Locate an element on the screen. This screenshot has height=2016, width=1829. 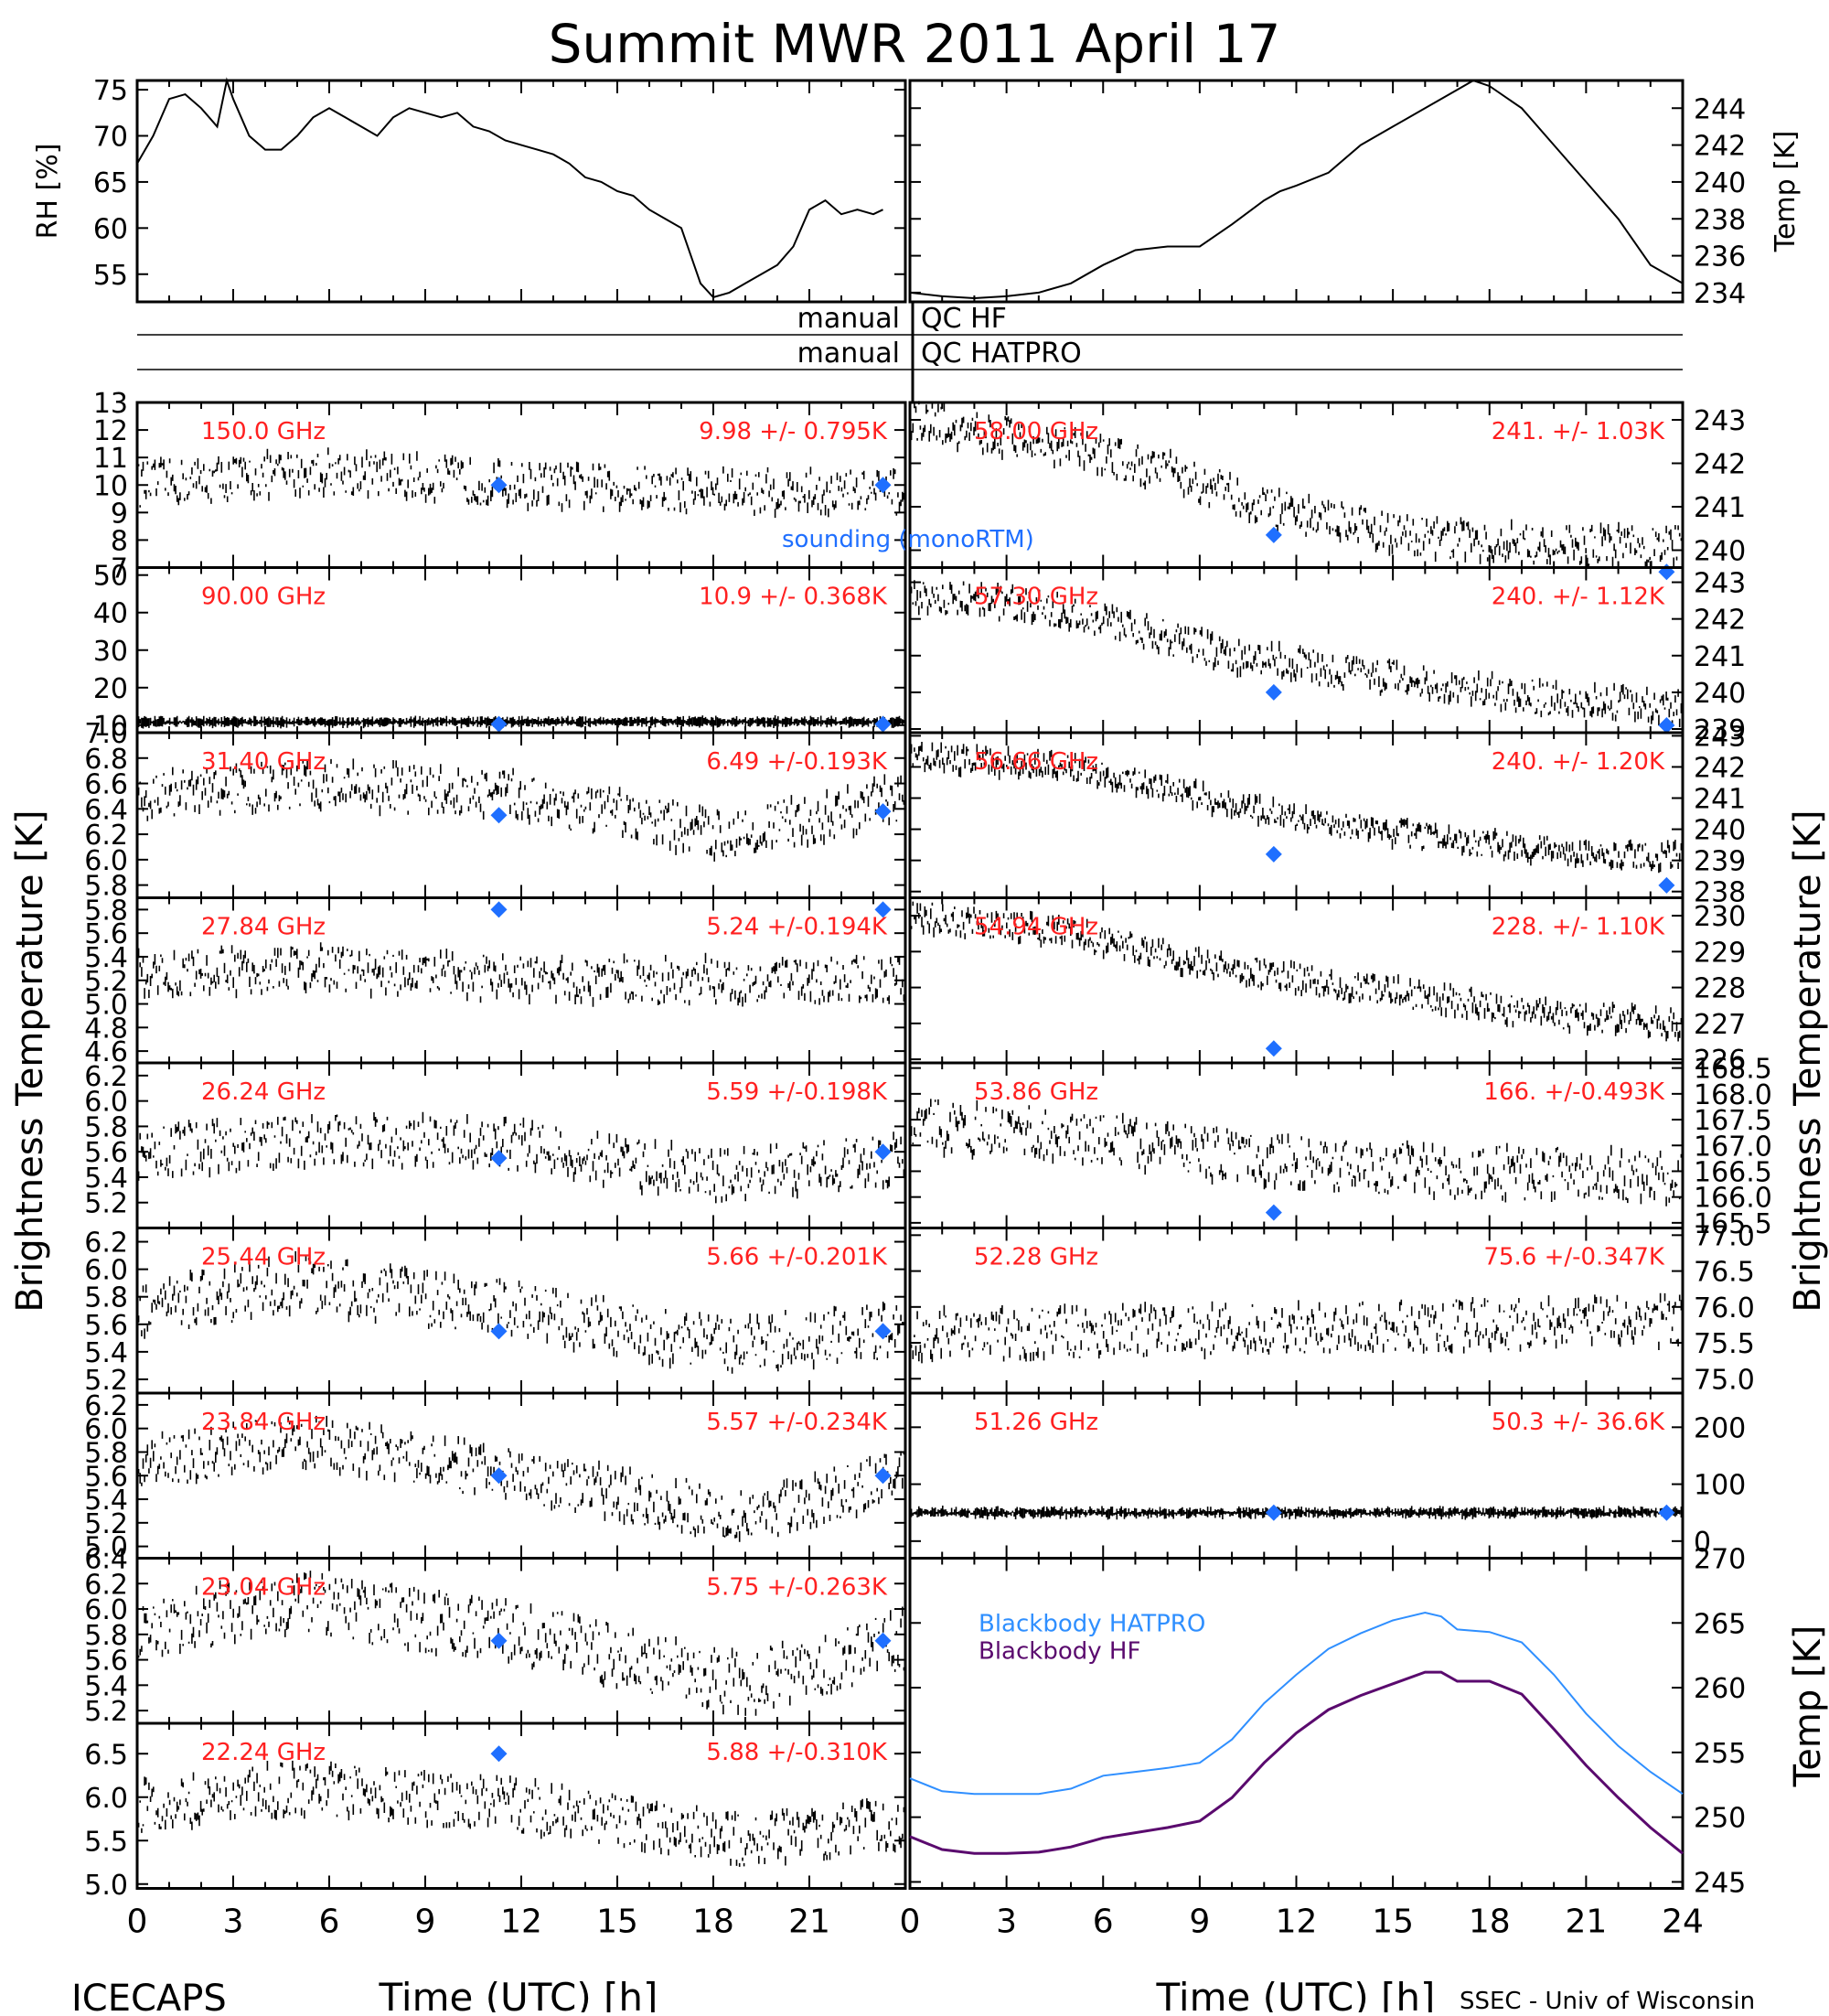
tb_5800-stat-label: 241. +/- 1.03K is located at coordinates (1578, 431).